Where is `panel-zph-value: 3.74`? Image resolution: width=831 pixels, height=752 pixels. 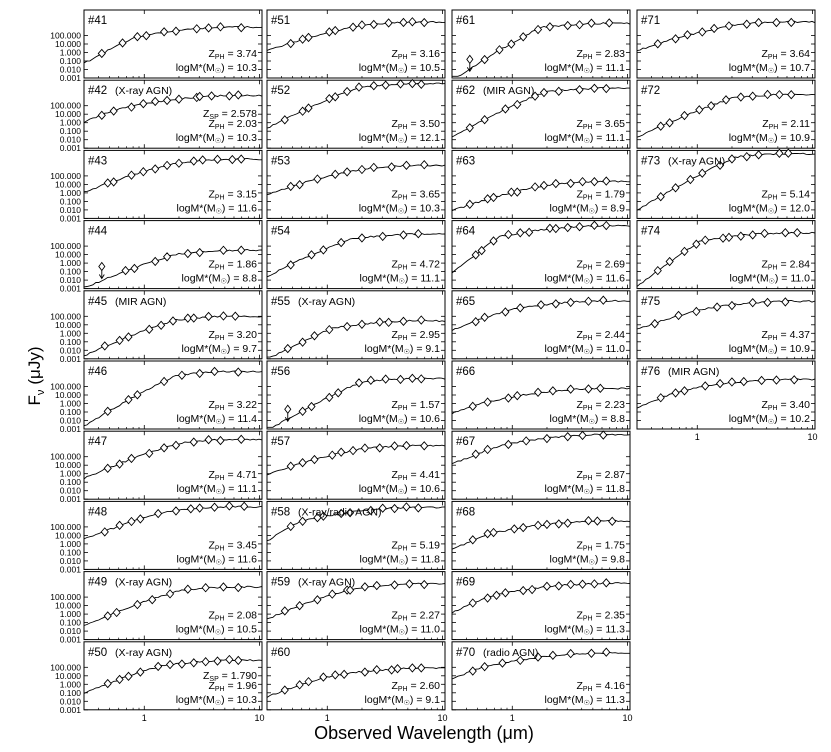
panel-zph-value: 3.74 is located at coordinates (247, 54).